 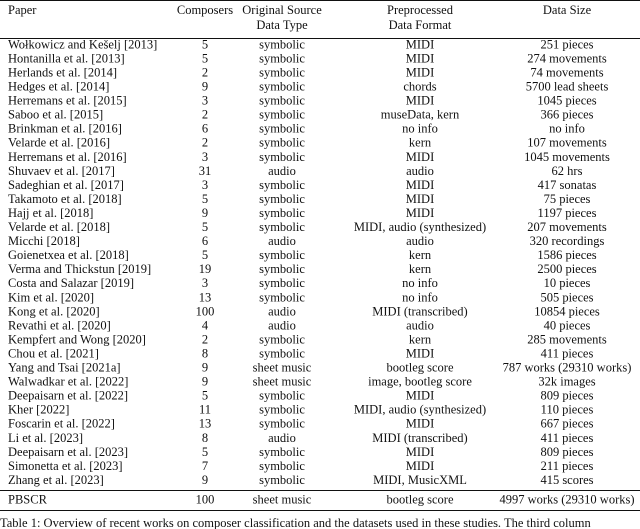 I want to click on data-size-cell: 107 movements, so click(x=567, y=143).